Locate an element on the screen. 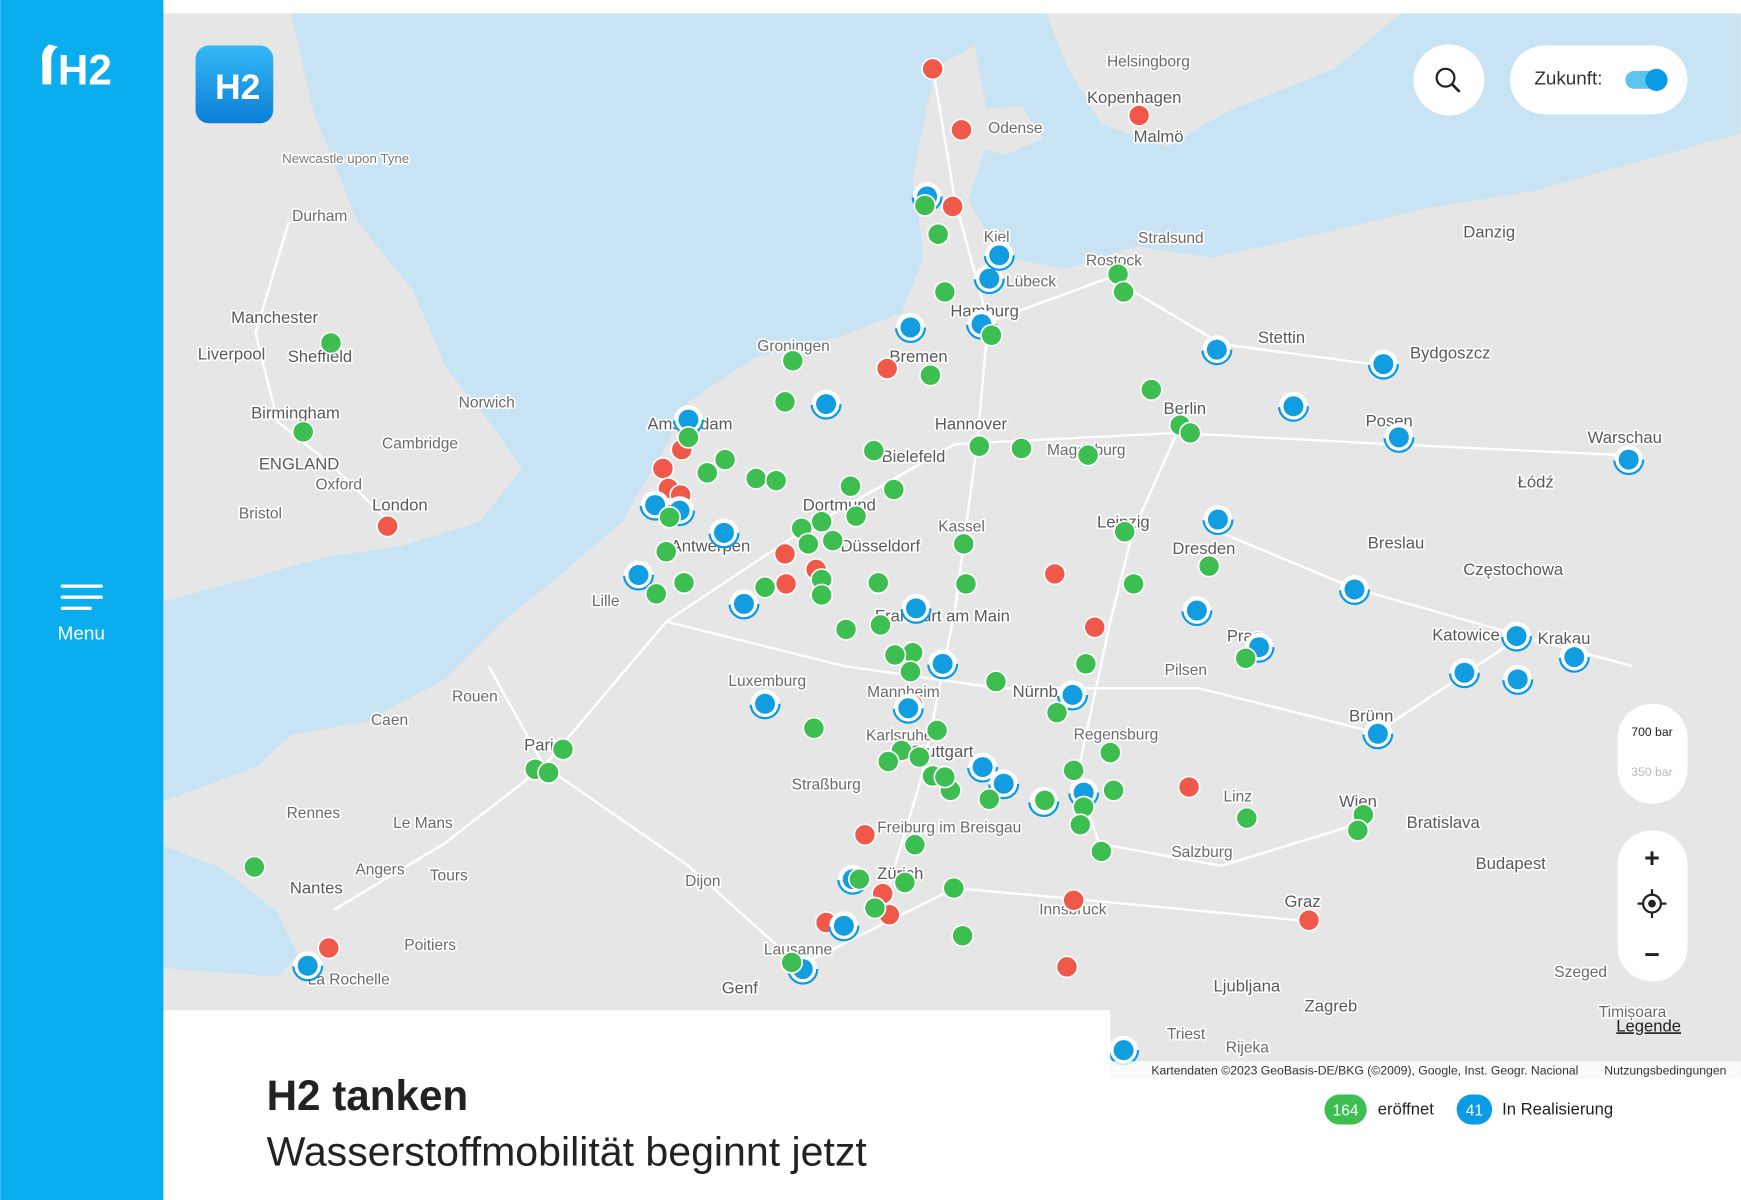 This screenshot has width=1741, height=1200. locate-button is located at coordinates (1652, 904).